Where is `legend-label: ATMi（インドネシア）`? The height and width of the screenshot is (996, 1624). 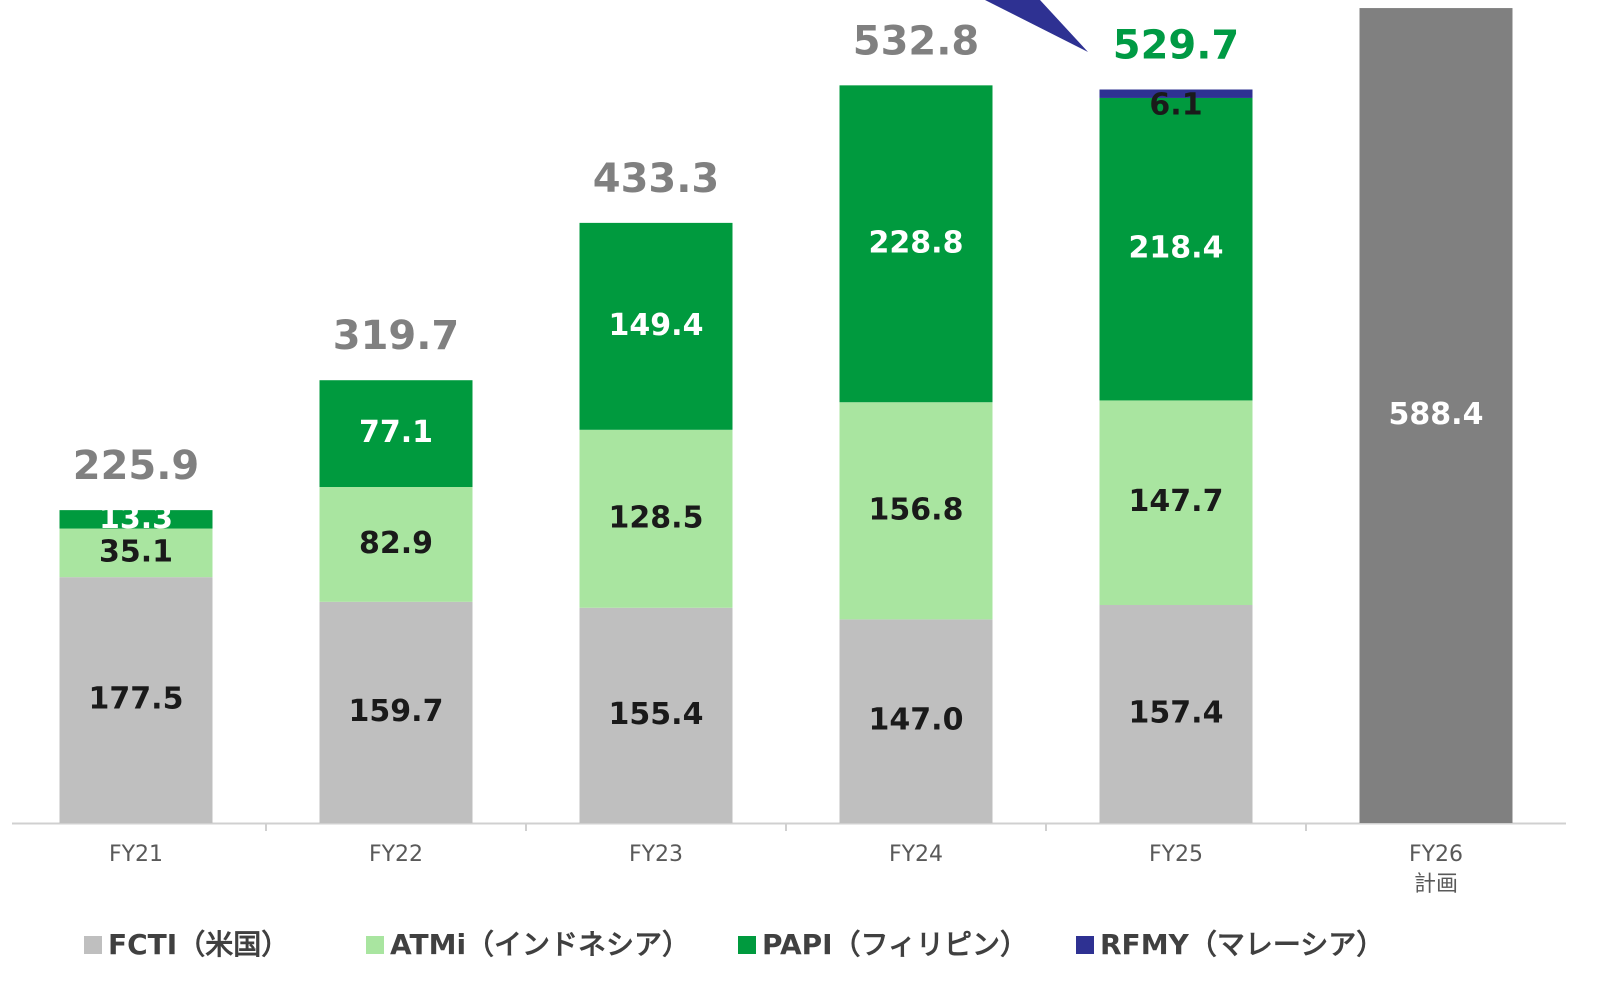
legend-label: ATMi（インドネシア） is located at coordinates (540, 944).